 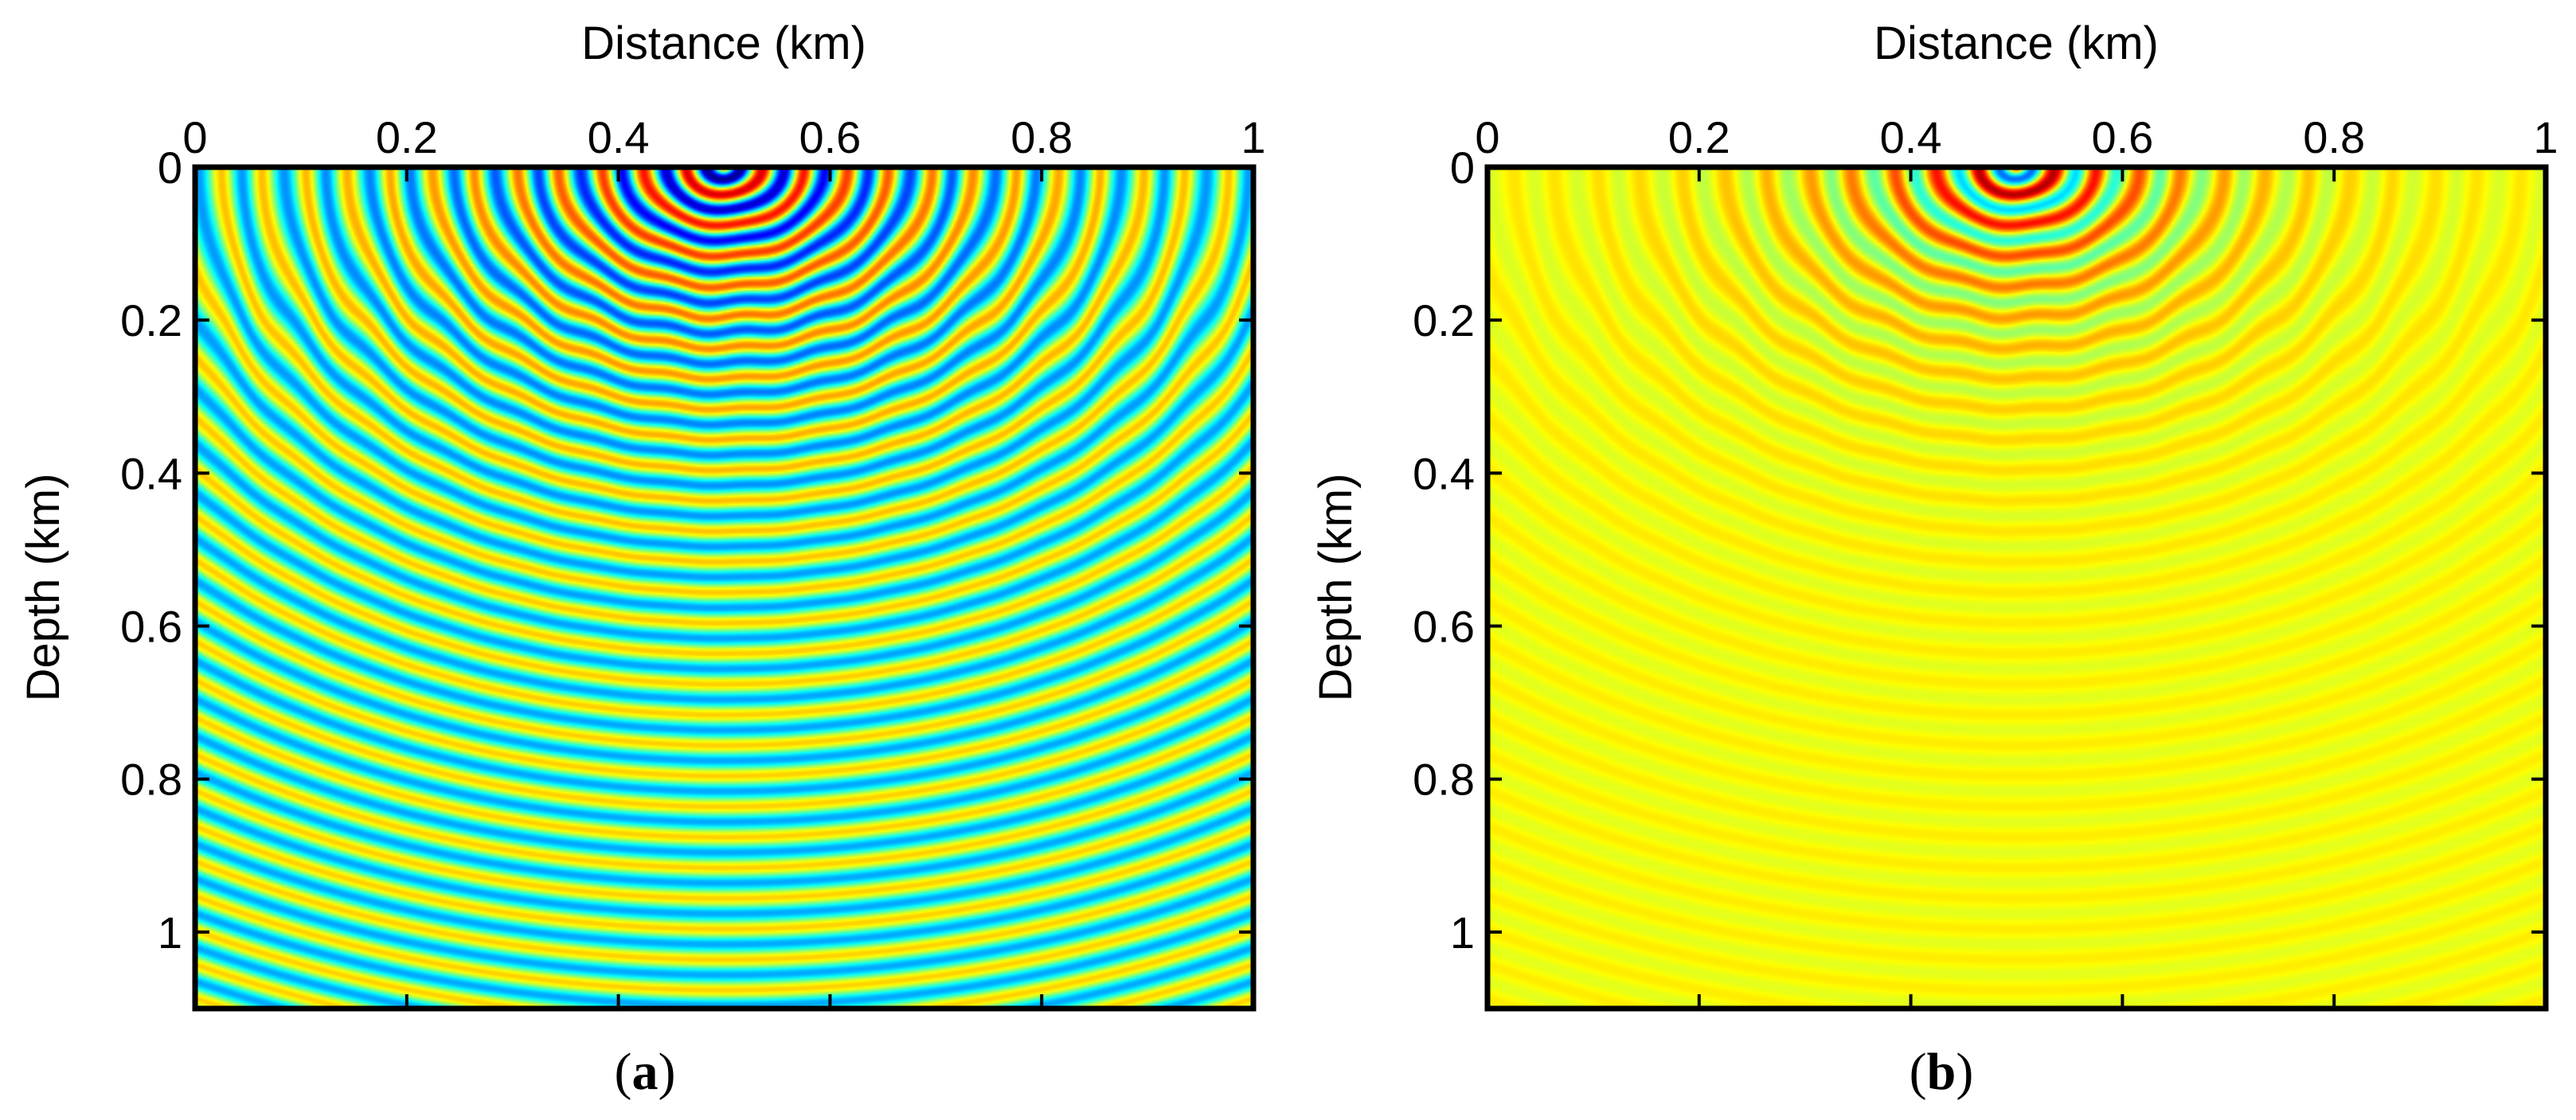 I want to click on y-tick-label-a-2: 0.4, so click(x=151, y=473).